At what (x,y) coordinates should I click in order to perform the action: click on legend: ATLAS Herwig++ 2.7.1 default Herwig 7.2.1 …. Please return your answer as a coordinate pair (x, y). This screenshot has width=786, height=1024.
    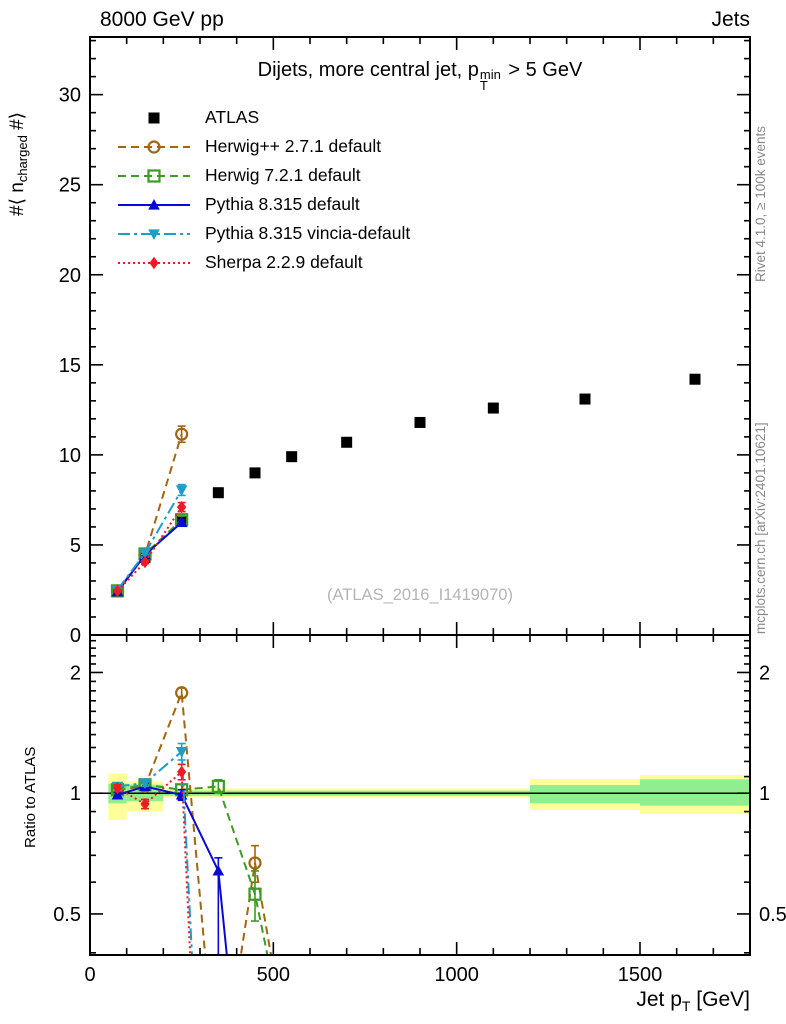
    Looking at the image, I should click on (263, 190).